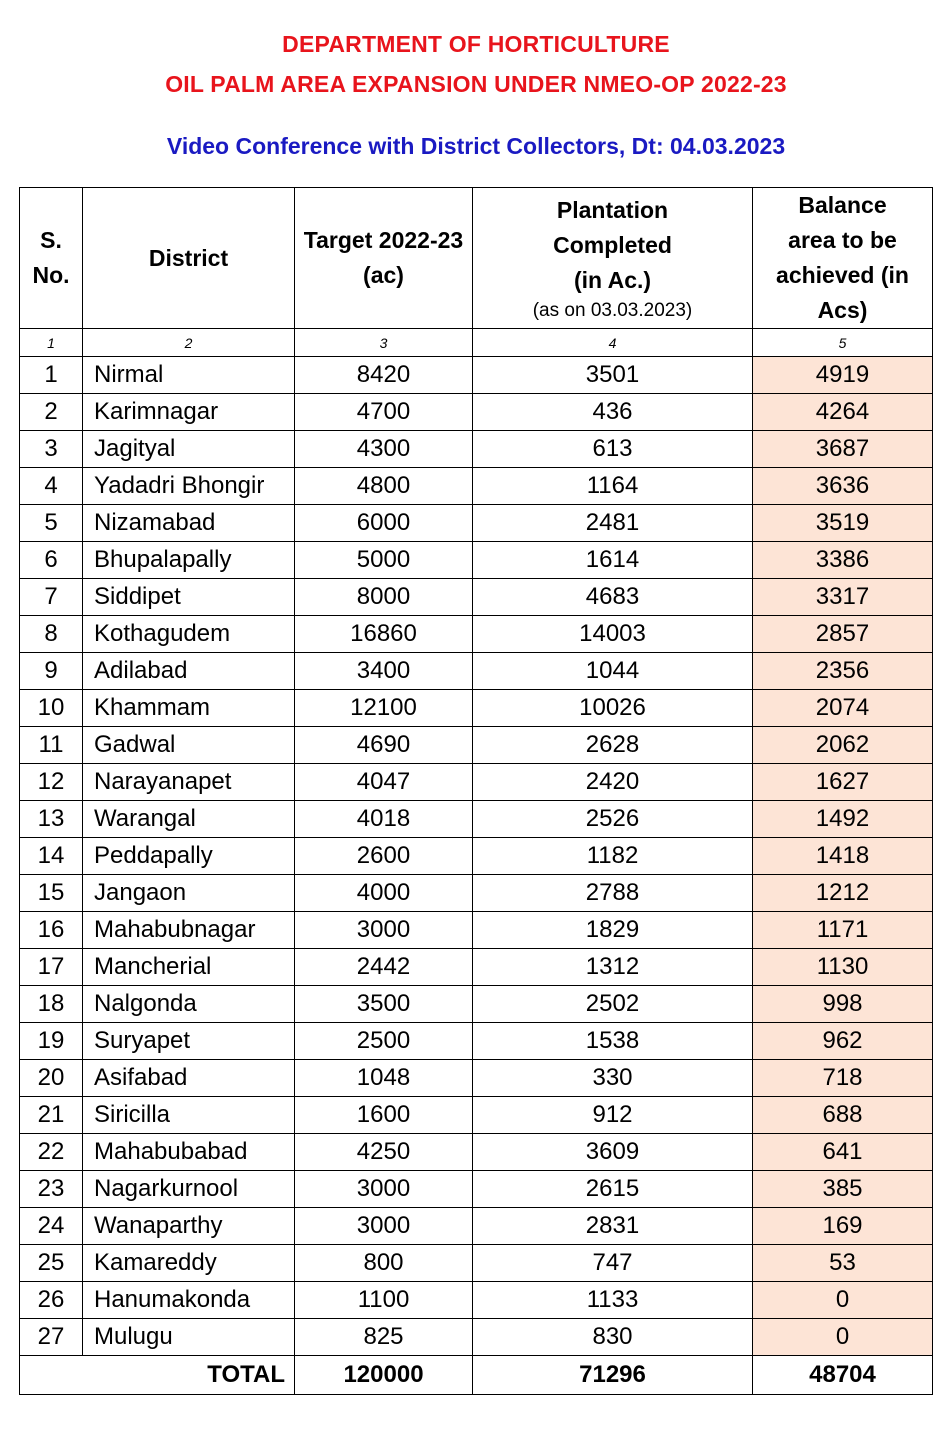 This screenshot has height=1433, width=952. I want to click on column-number: 5, so click(842, 342).